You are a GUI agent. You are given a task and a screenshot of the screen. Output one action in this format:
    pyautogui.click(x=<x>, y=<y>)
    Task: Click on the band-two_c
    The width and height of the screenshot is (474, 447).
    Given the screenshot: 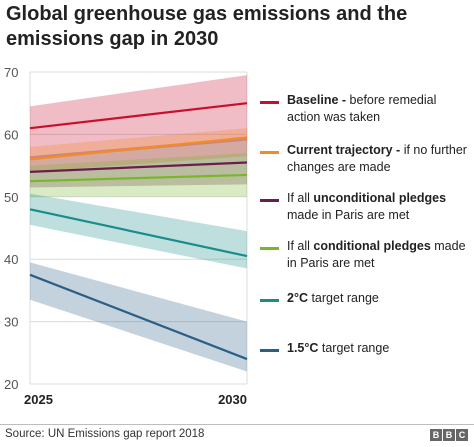 What is the action you would take?
    pyautogui.click(x=138, y=231)
    